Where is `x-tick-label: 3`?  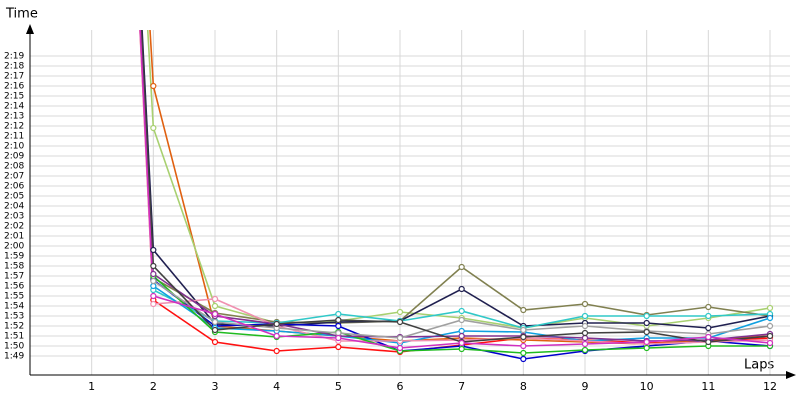 x-tick-label: 3 is located at coordinates (215, 386).